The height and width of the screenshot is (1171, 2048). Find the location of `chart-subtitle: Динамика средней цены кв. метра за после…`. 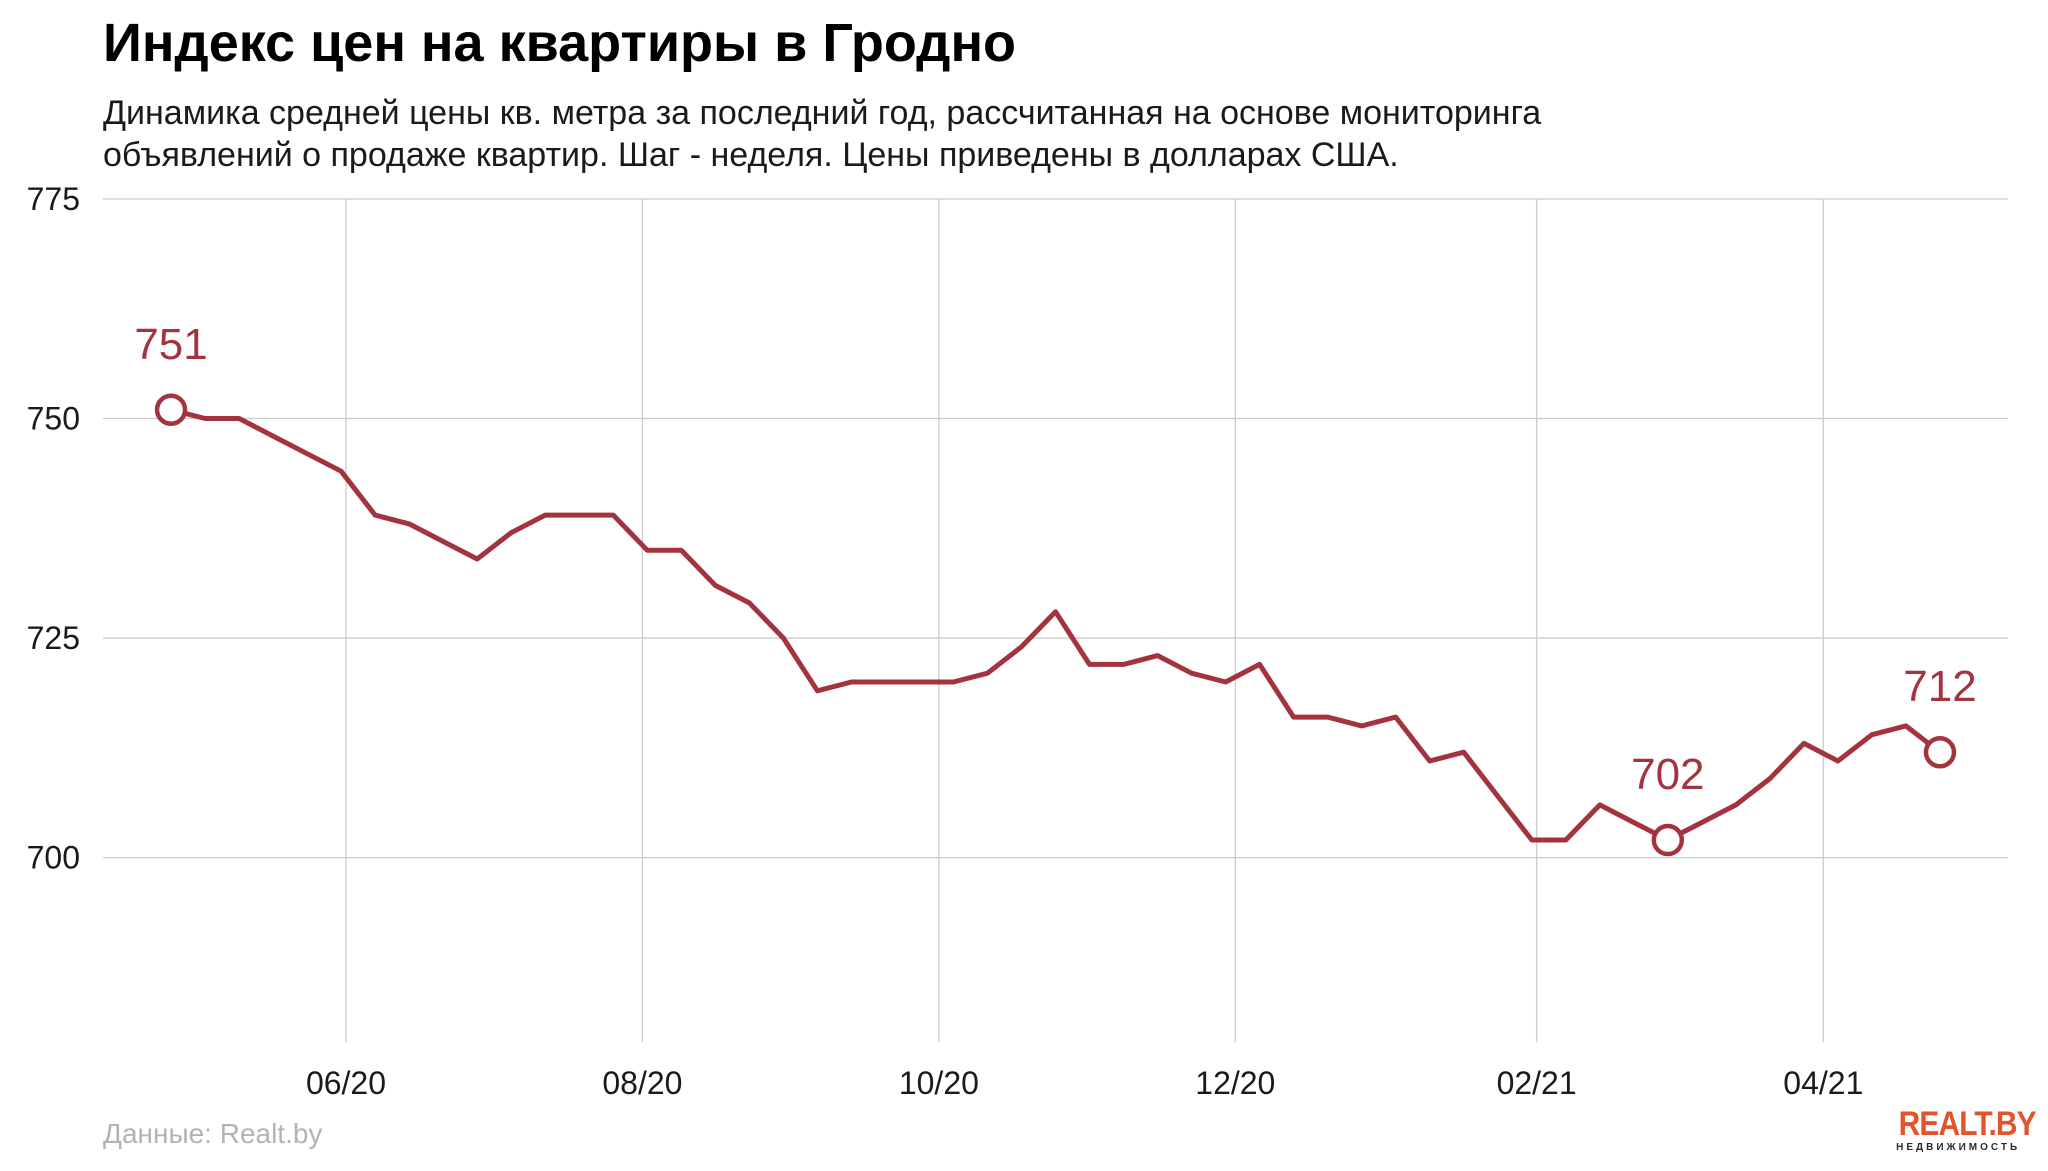

chart-subtitle: Динамика средней цены кв. метра за после… is located at coordinates (953, 134).